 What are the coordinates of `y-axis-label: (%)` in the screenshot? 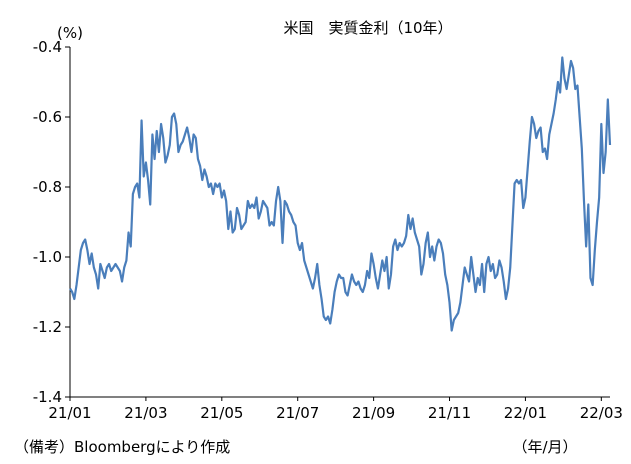 It's located at (70, 33).